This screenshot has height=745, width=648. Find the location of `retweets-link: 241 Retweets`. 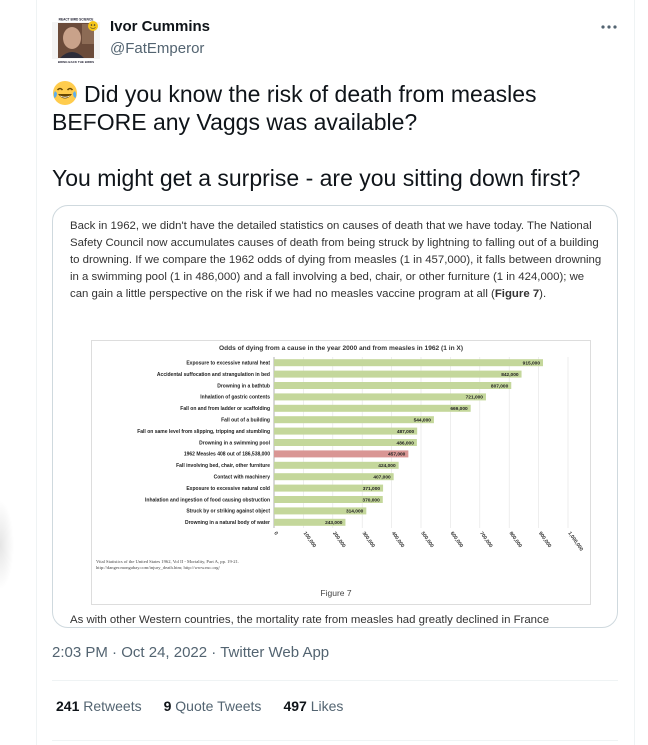

retweets-link: 241 Retweets is located at coordinates (99, 706).